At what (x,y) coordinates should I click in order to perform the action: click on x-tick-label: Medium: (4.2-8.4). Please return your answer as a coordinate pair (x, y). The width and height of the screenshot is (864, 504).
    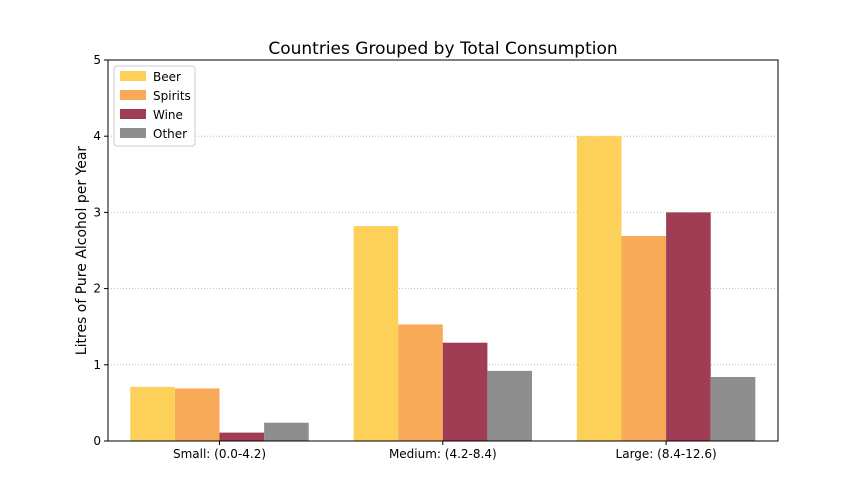
    Looking at the image, I should click on (443, 454).